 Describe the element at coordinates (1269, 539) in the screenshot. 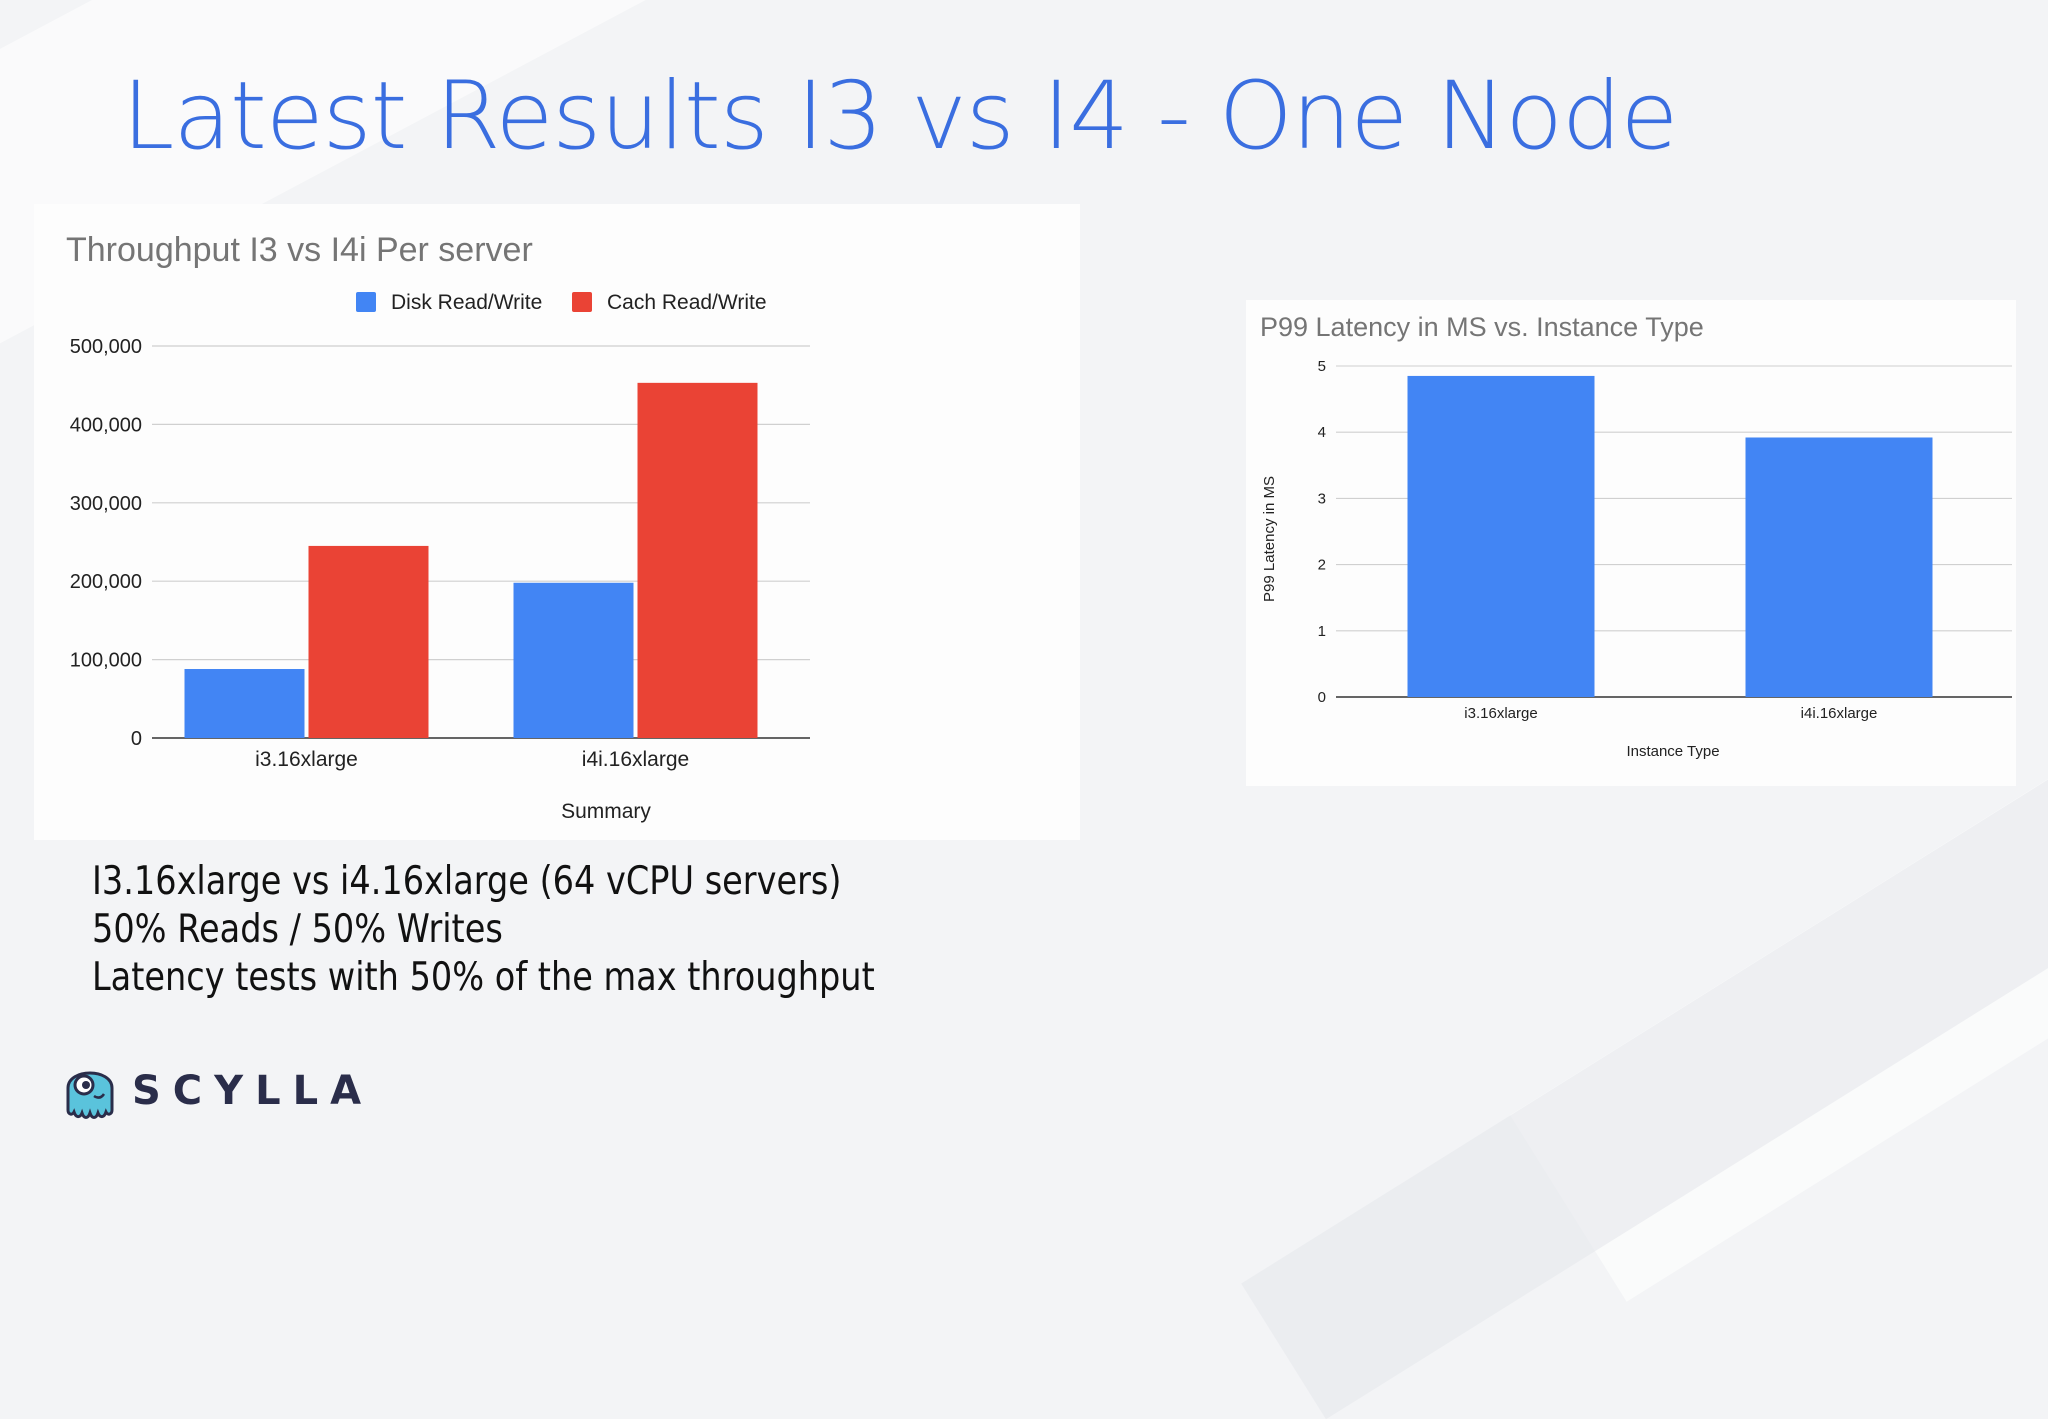

I see `latency-y-axis-label: P99 Latency in MS` at that location.